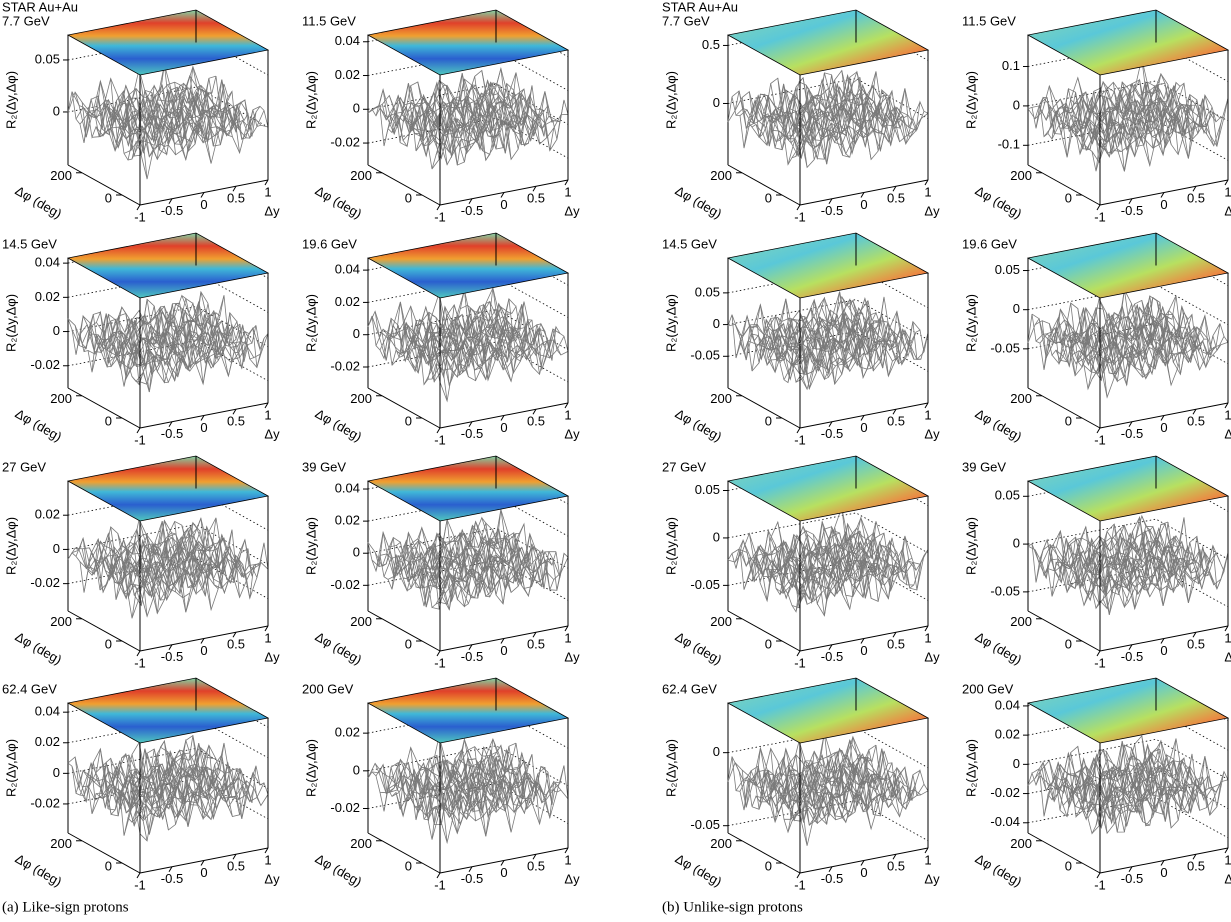 Image resolution: width=1231 pixels, height=922 pixels. Describe the element at coordinates (65, 907) in the screenshot. I see `caption: (a) Like-sign protons` at that location.